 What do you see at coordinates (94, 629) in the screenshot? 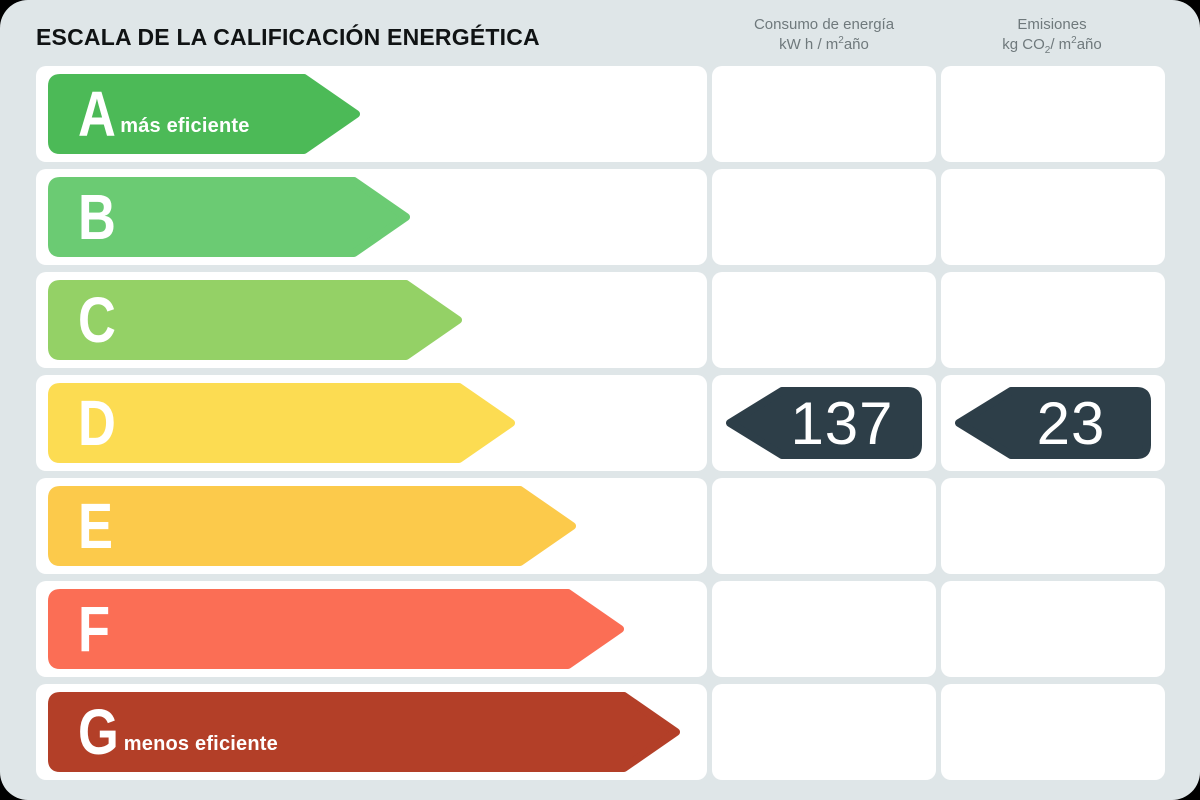
I see `rating-letter-f: F` at bounding box center [94, 629].